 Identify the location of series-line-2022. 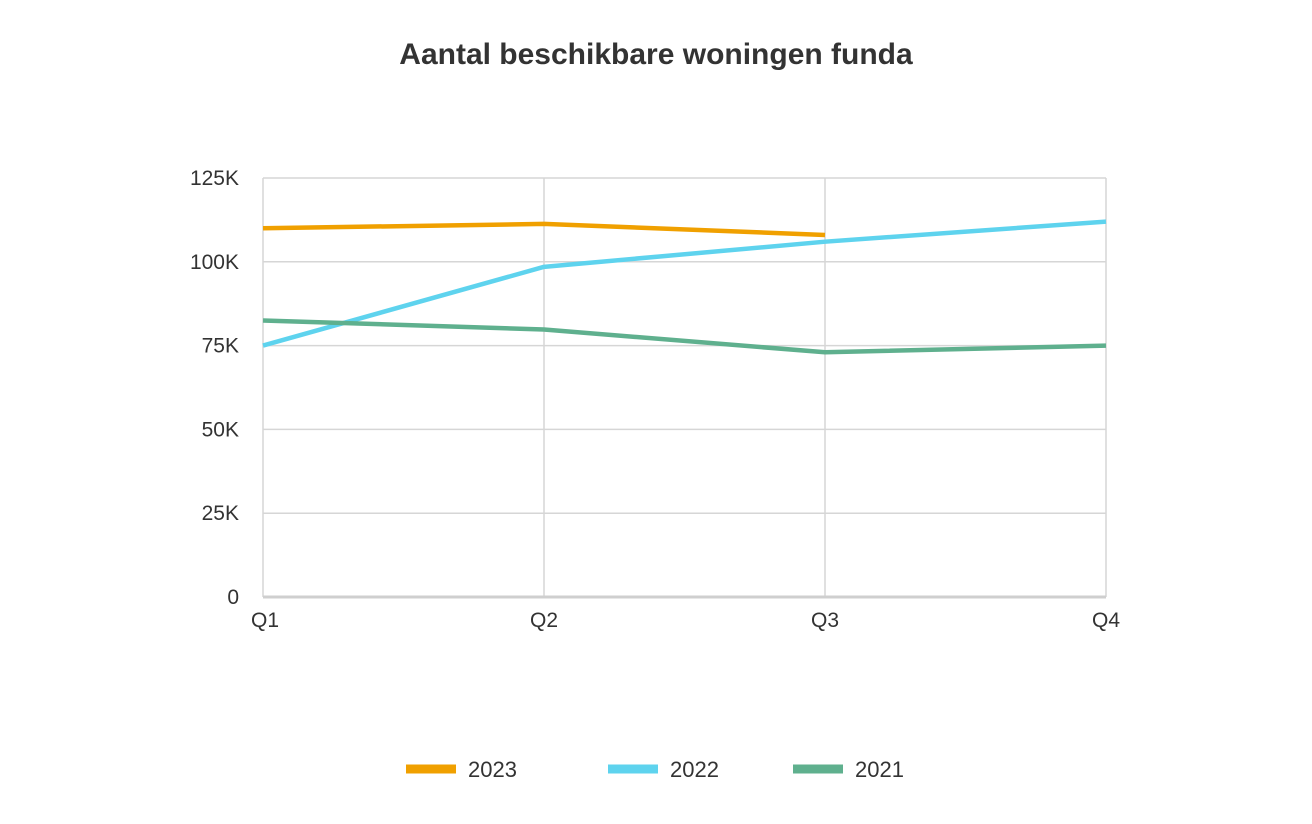
(684, 283).